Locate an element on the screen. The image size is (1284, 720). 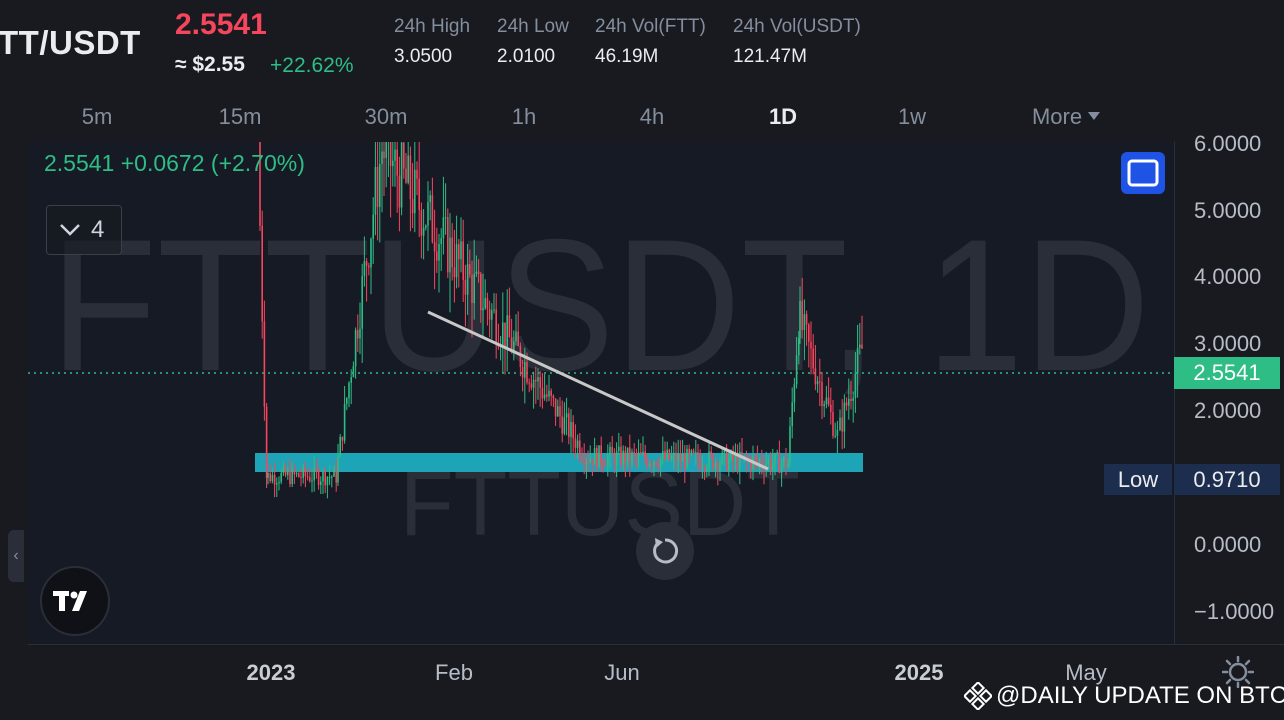
tab-30m: 30m is located at coordinates (386, 116).